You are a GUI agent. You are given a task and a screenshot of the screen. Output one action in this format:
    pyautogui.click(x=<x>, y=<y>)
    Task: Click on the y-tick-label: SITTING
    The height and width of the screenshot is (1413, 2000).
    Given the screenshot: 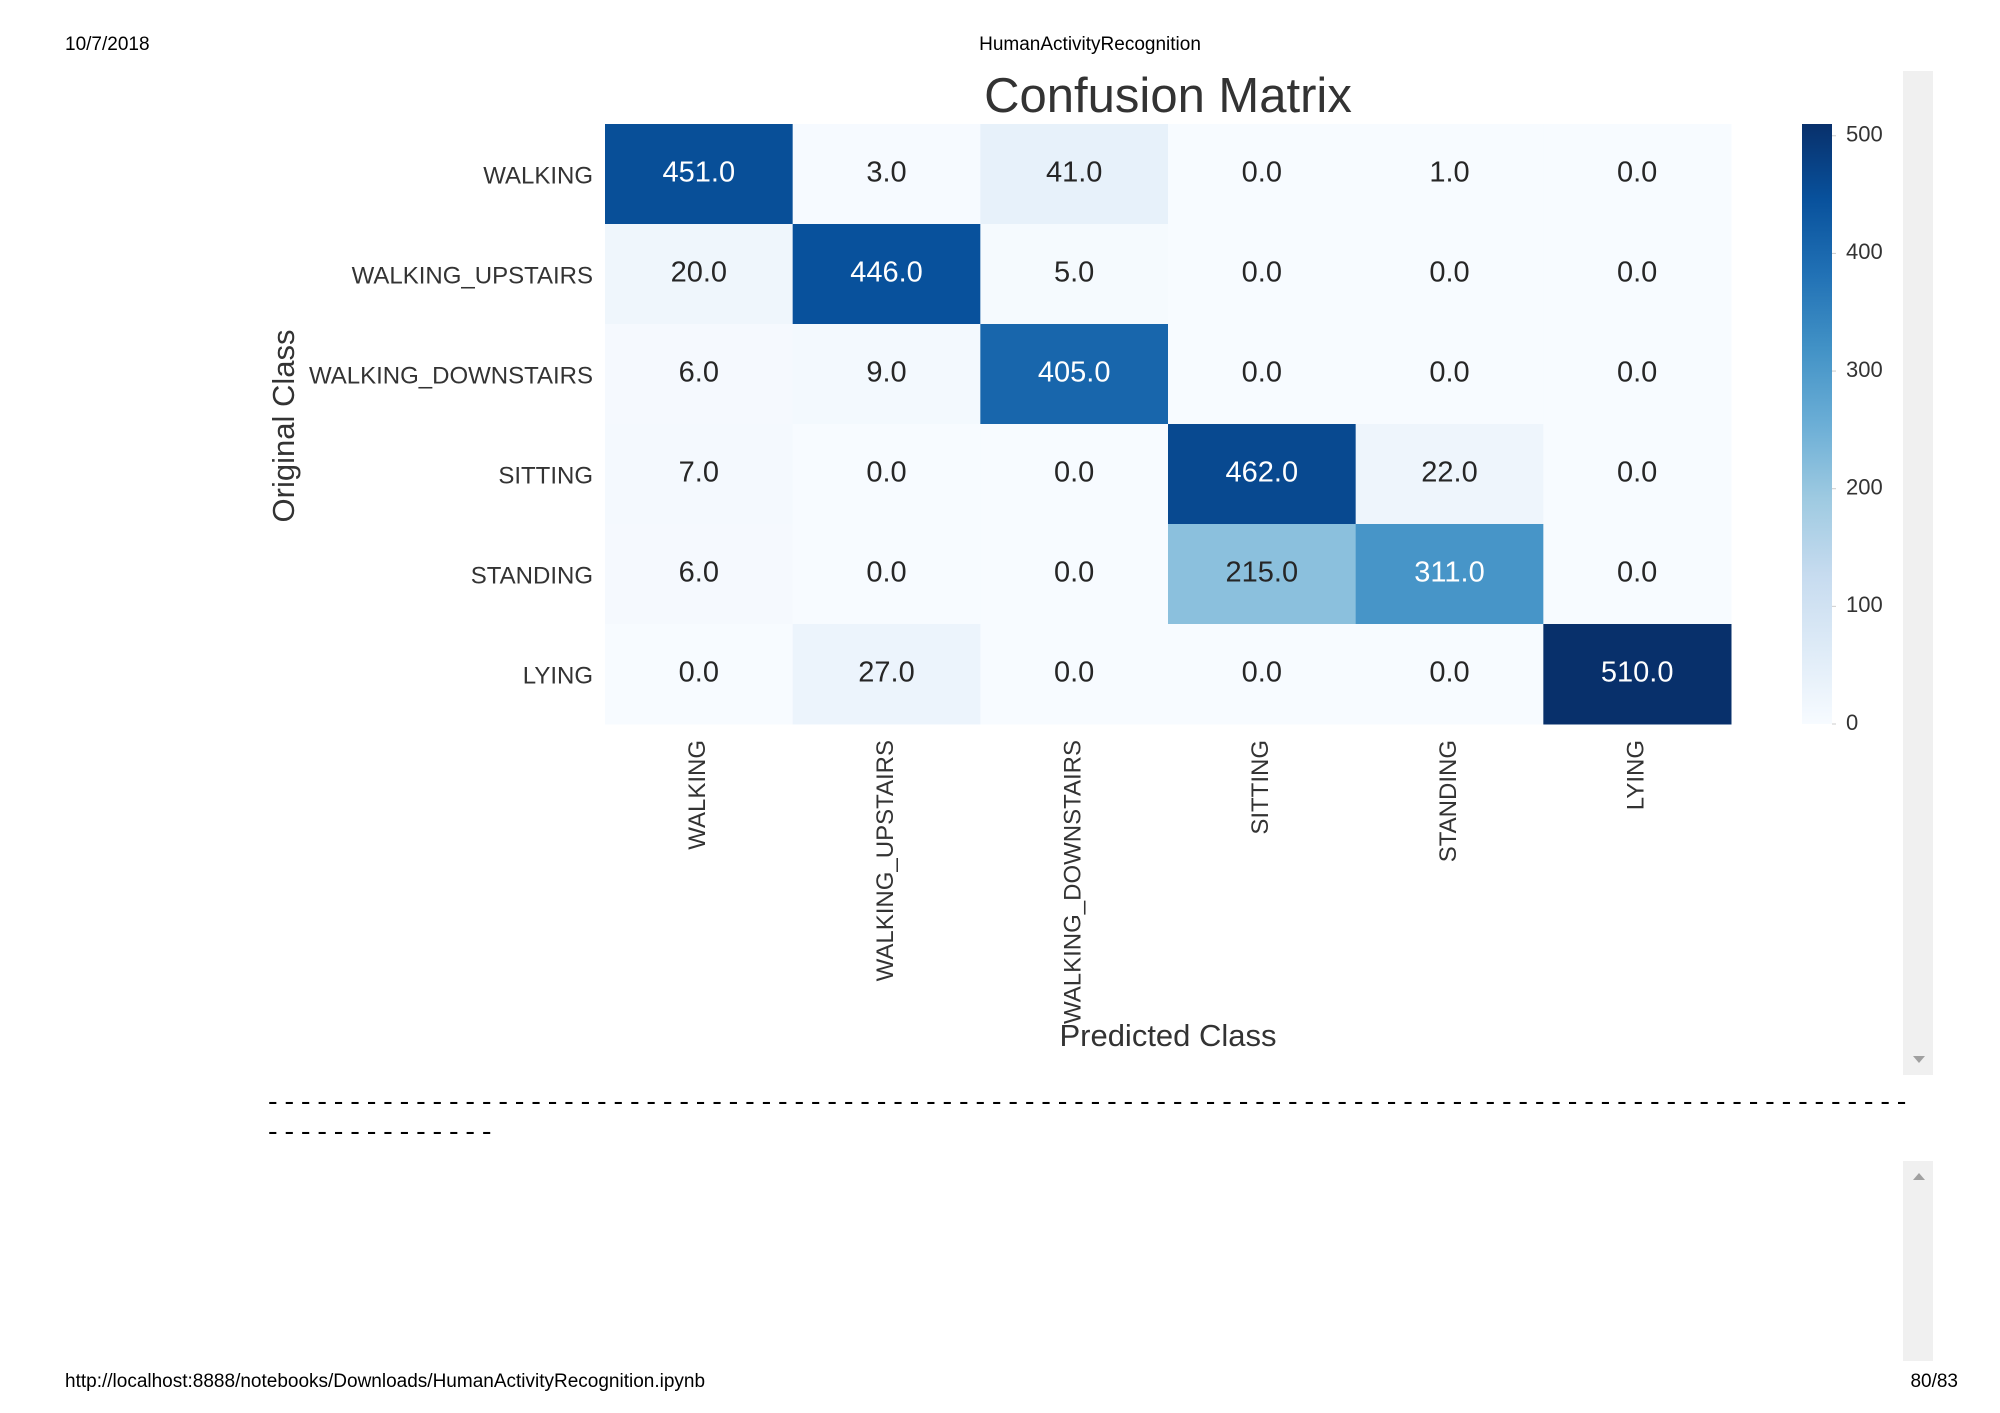 What is the action you would take?
    pyautogui.click(x=545, y=475)
    